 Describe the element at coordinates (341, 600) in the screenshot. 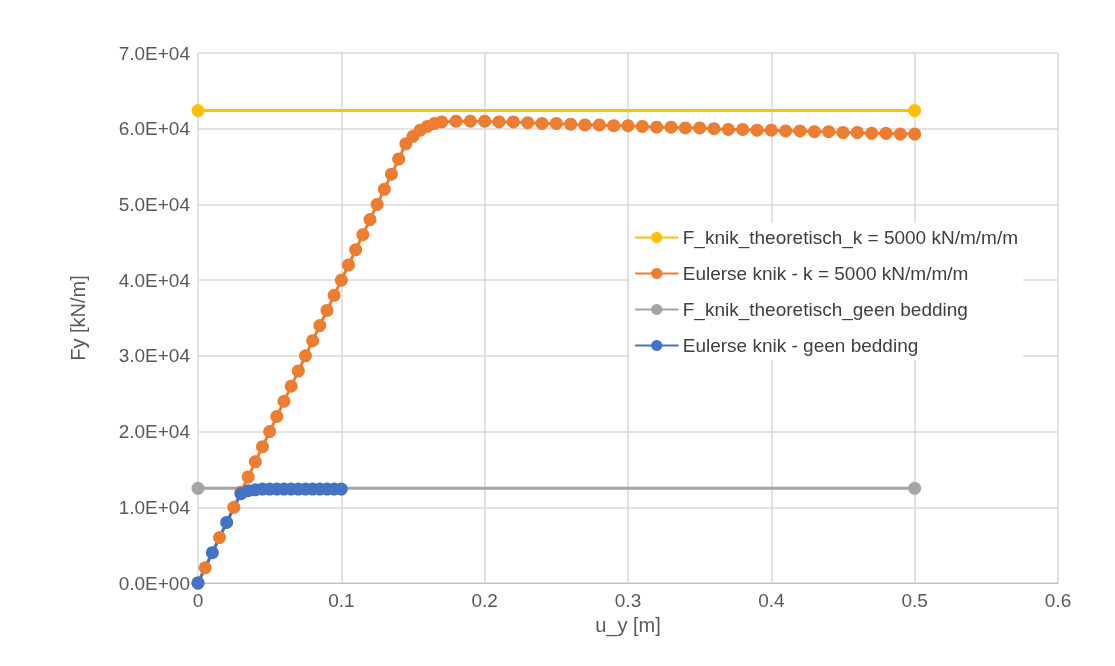

I see `x-tick-label: 0.1` at that location.